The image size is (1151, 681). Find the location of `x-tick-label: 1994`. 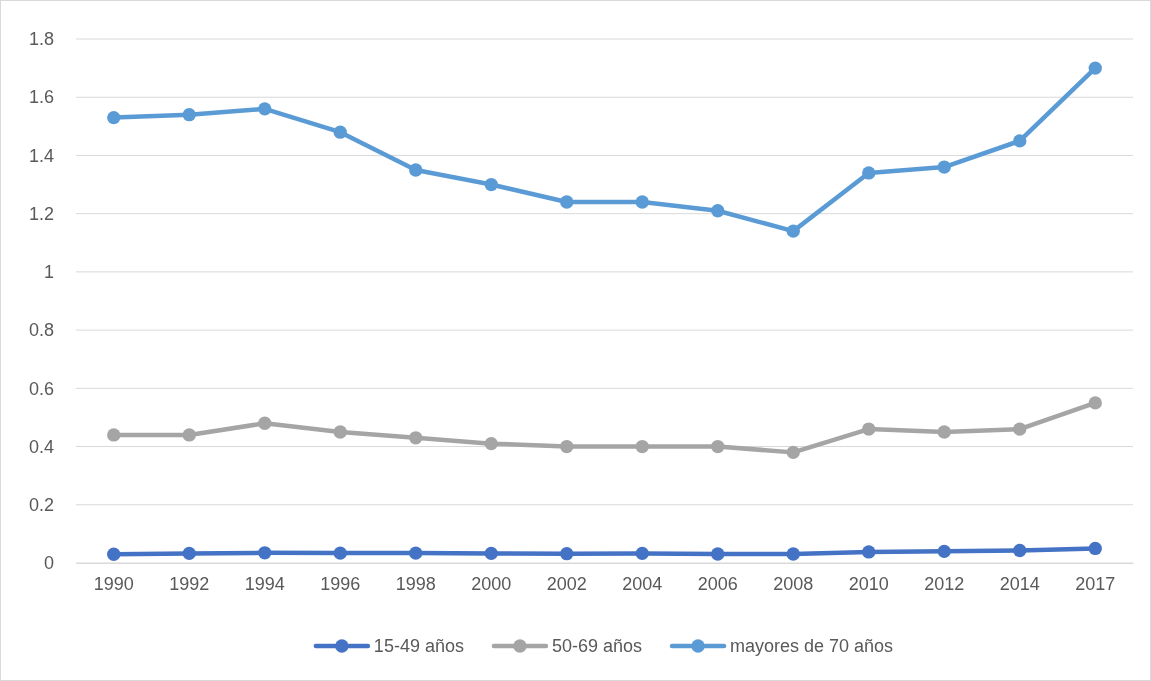

x-tick-label: 1994 is located at coordinates (264, 583).